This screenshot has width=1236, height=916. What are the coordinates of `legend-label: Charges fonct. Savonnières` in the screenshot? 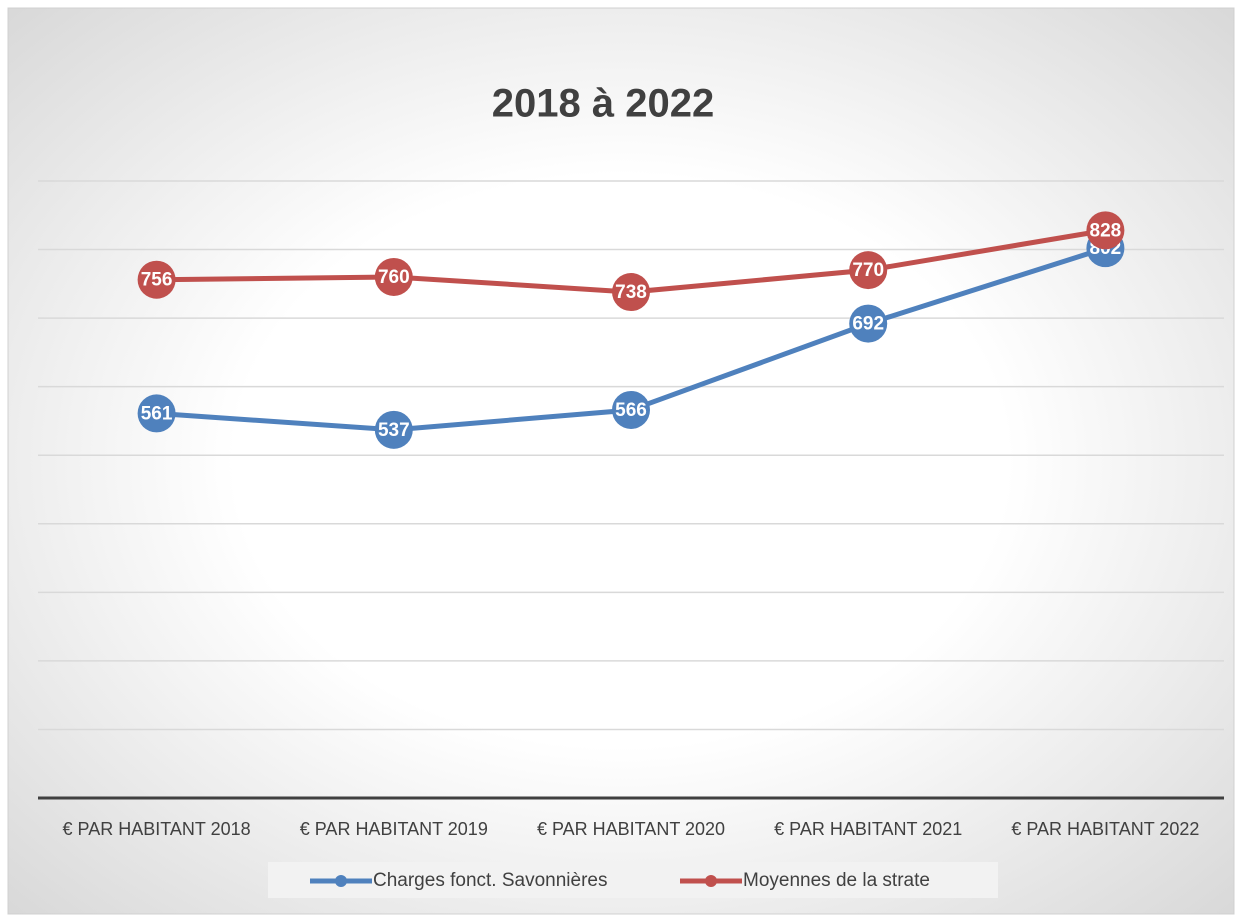 It's located at (490, 880).